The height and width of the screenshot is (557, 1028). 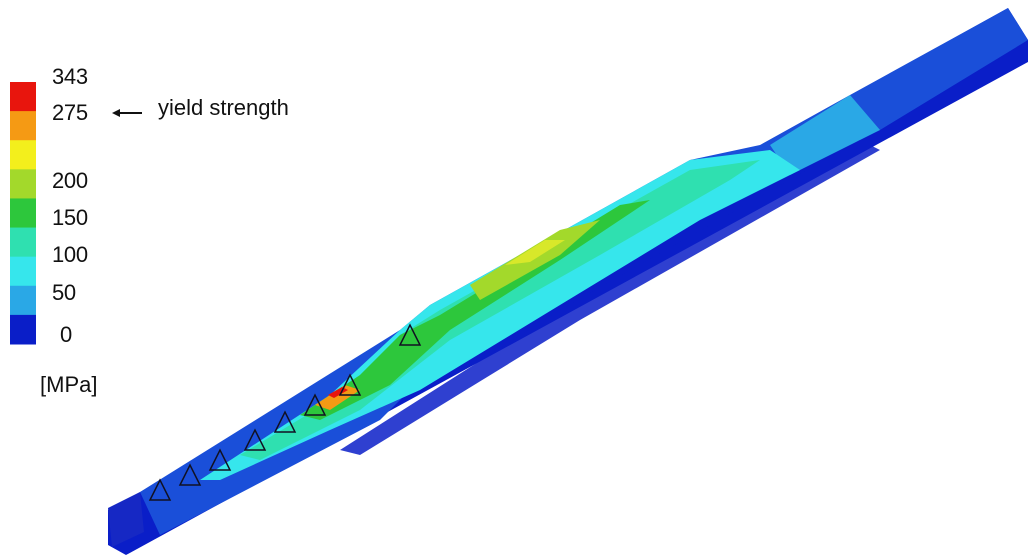 What do you see at coordinates (126, 519) in the screenshot?
I see `beam-end-cap-left` at bounding box center [126, 519].